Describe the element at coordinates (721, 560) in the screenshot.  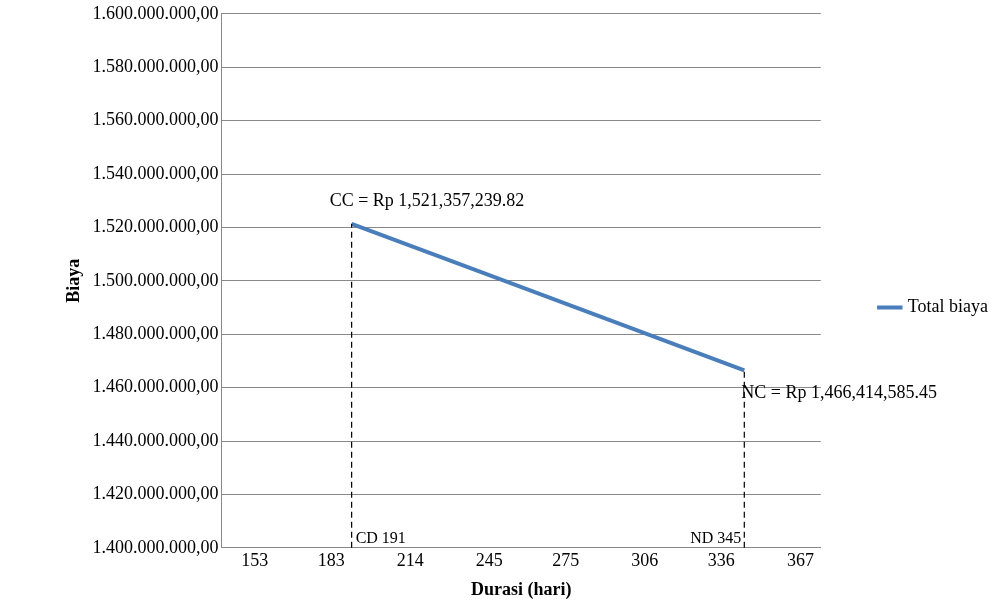
I see `x-tick-label: 336` at that location.